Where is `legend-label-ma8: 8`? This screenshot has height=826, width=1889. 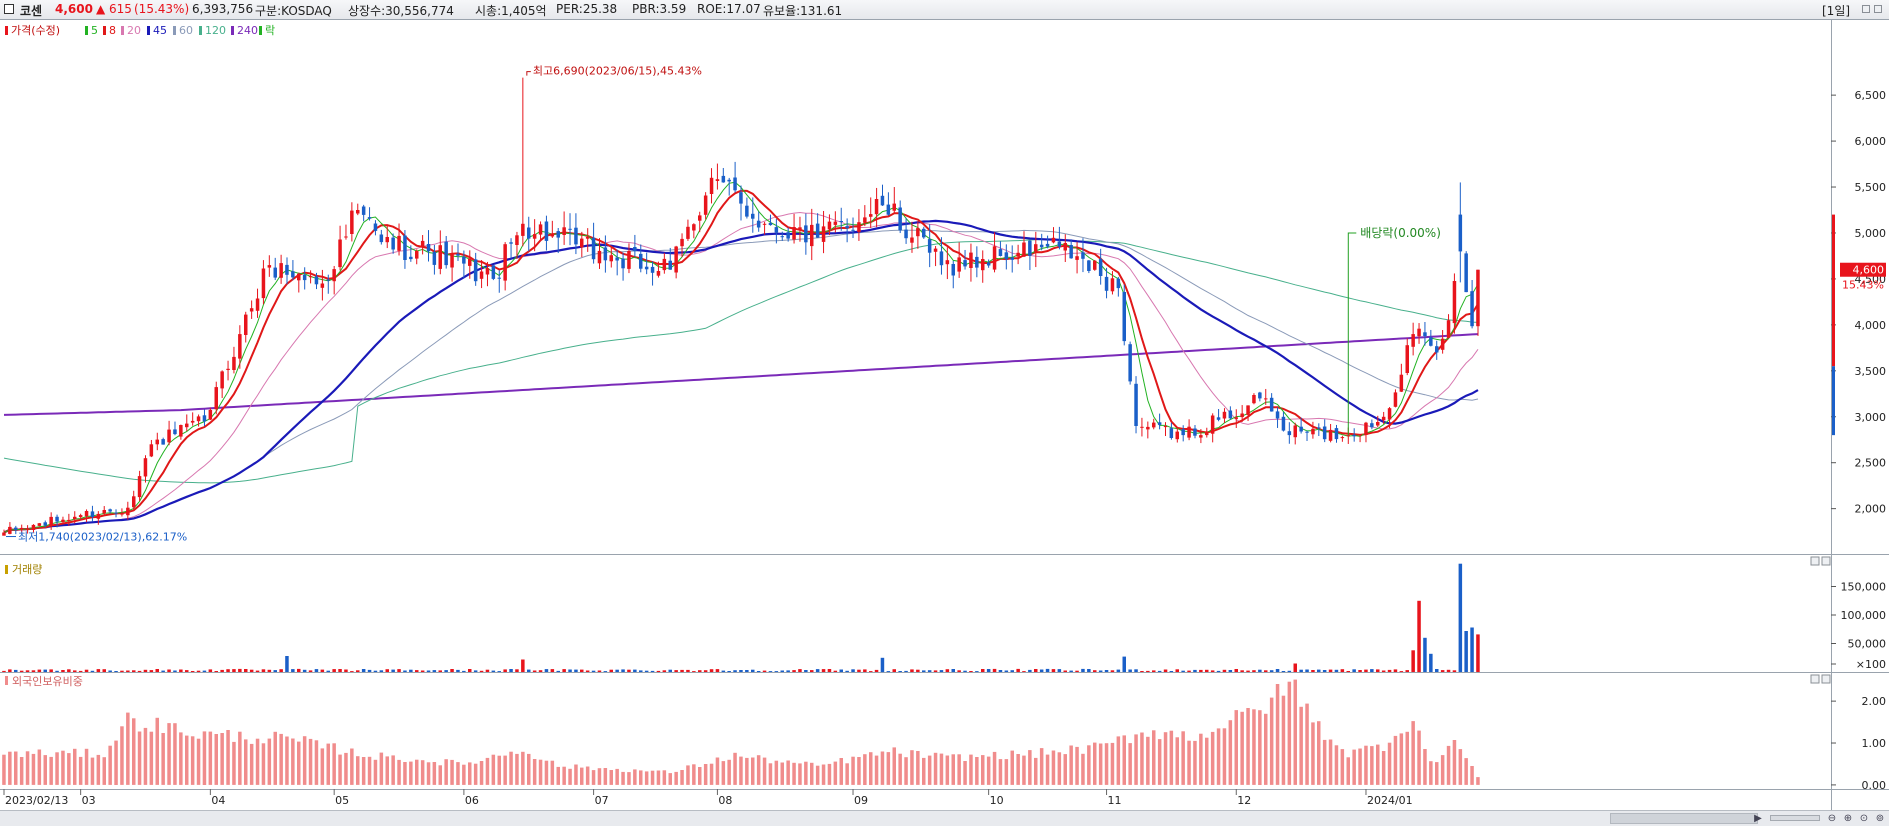 legend-label-ma8: 8 is located at coordinates (112, 30).